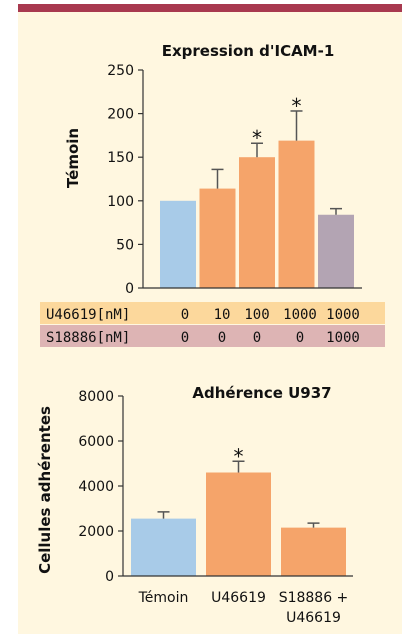 This screenshot has width=409, height=634. I want to click on chart2-y-tick-label: 4000, so click(96, 487).